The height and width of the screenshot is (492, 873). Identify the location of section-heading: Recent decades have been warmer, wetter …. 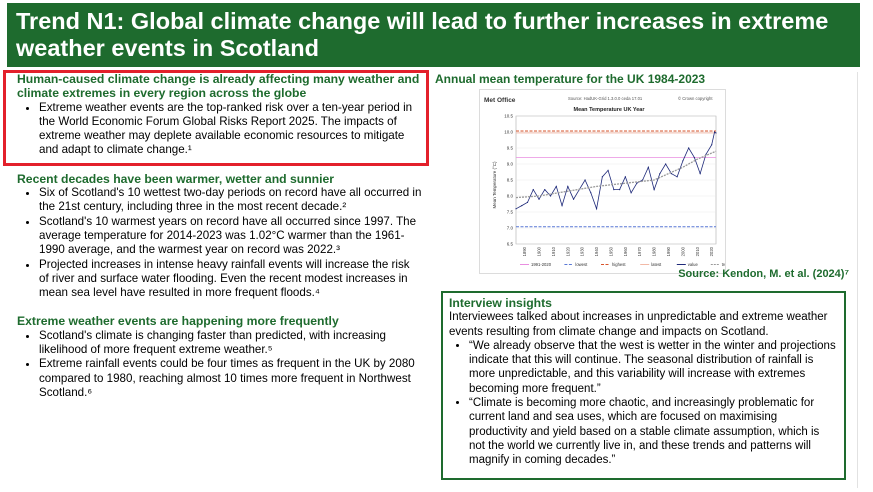
(175, 178).